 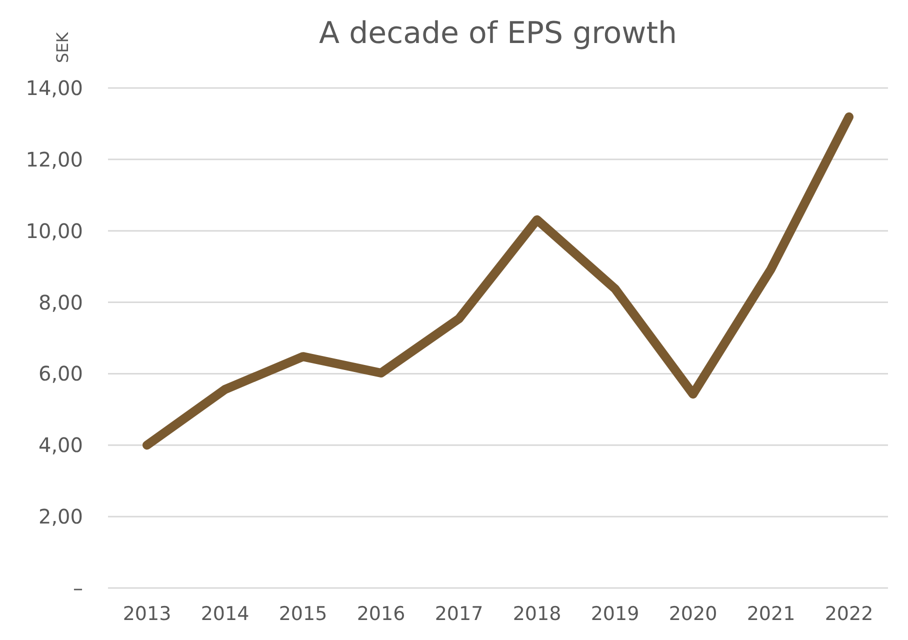 What do you see at coordinates (381, 614) in the screenshot?
I see `x-tick-label: 2016` at bounding box center [381, 614].